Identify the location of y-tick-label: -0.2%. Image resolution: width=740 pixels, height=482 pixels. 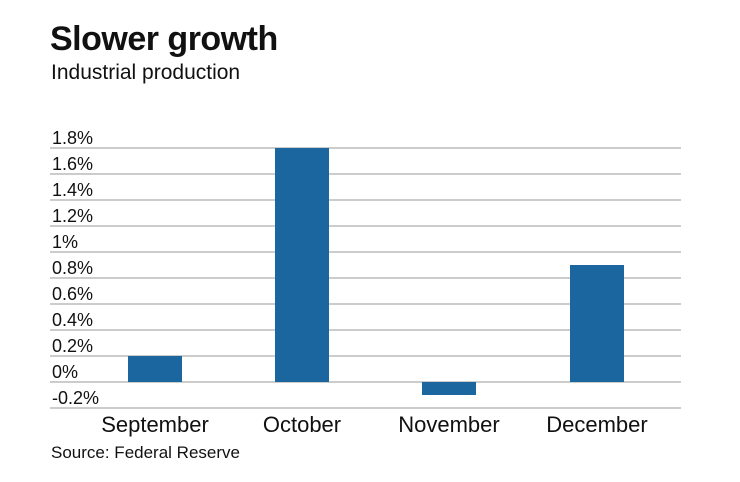
(75, 398).